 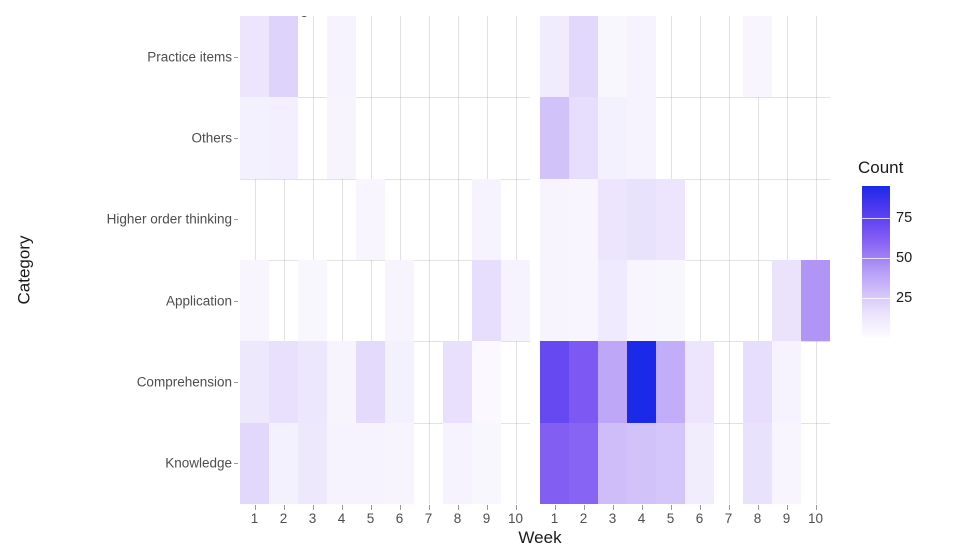 I want to click on y-axis-tick-label: Comprehension, so click(x=184, y=382).